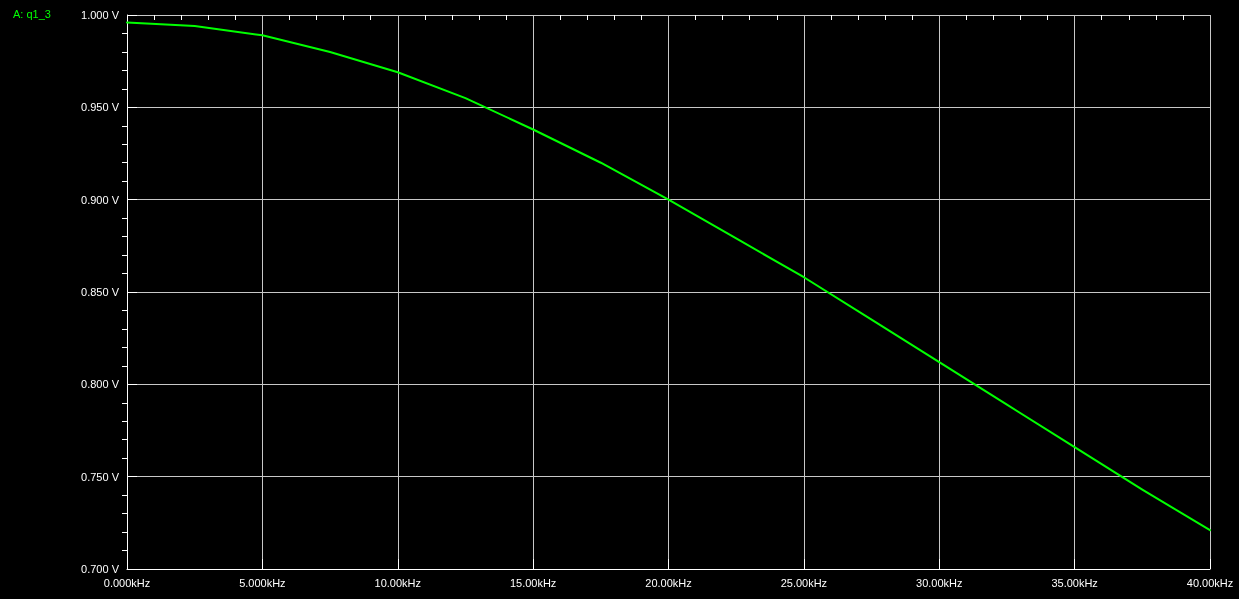 The image size is (1239, 599). What do you see at coordinates (100, 569) in the screenshot?
I see `y-tick-label: 0.700 V` at bounding box center [100, 569].